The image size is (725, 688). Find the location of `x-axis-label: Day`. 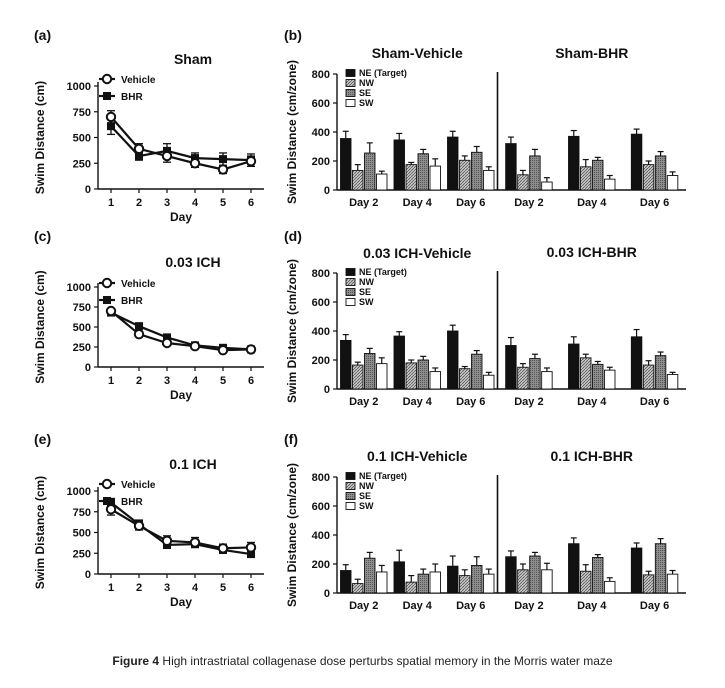

x-axis-label: Day is located at coordinates (181, 602).